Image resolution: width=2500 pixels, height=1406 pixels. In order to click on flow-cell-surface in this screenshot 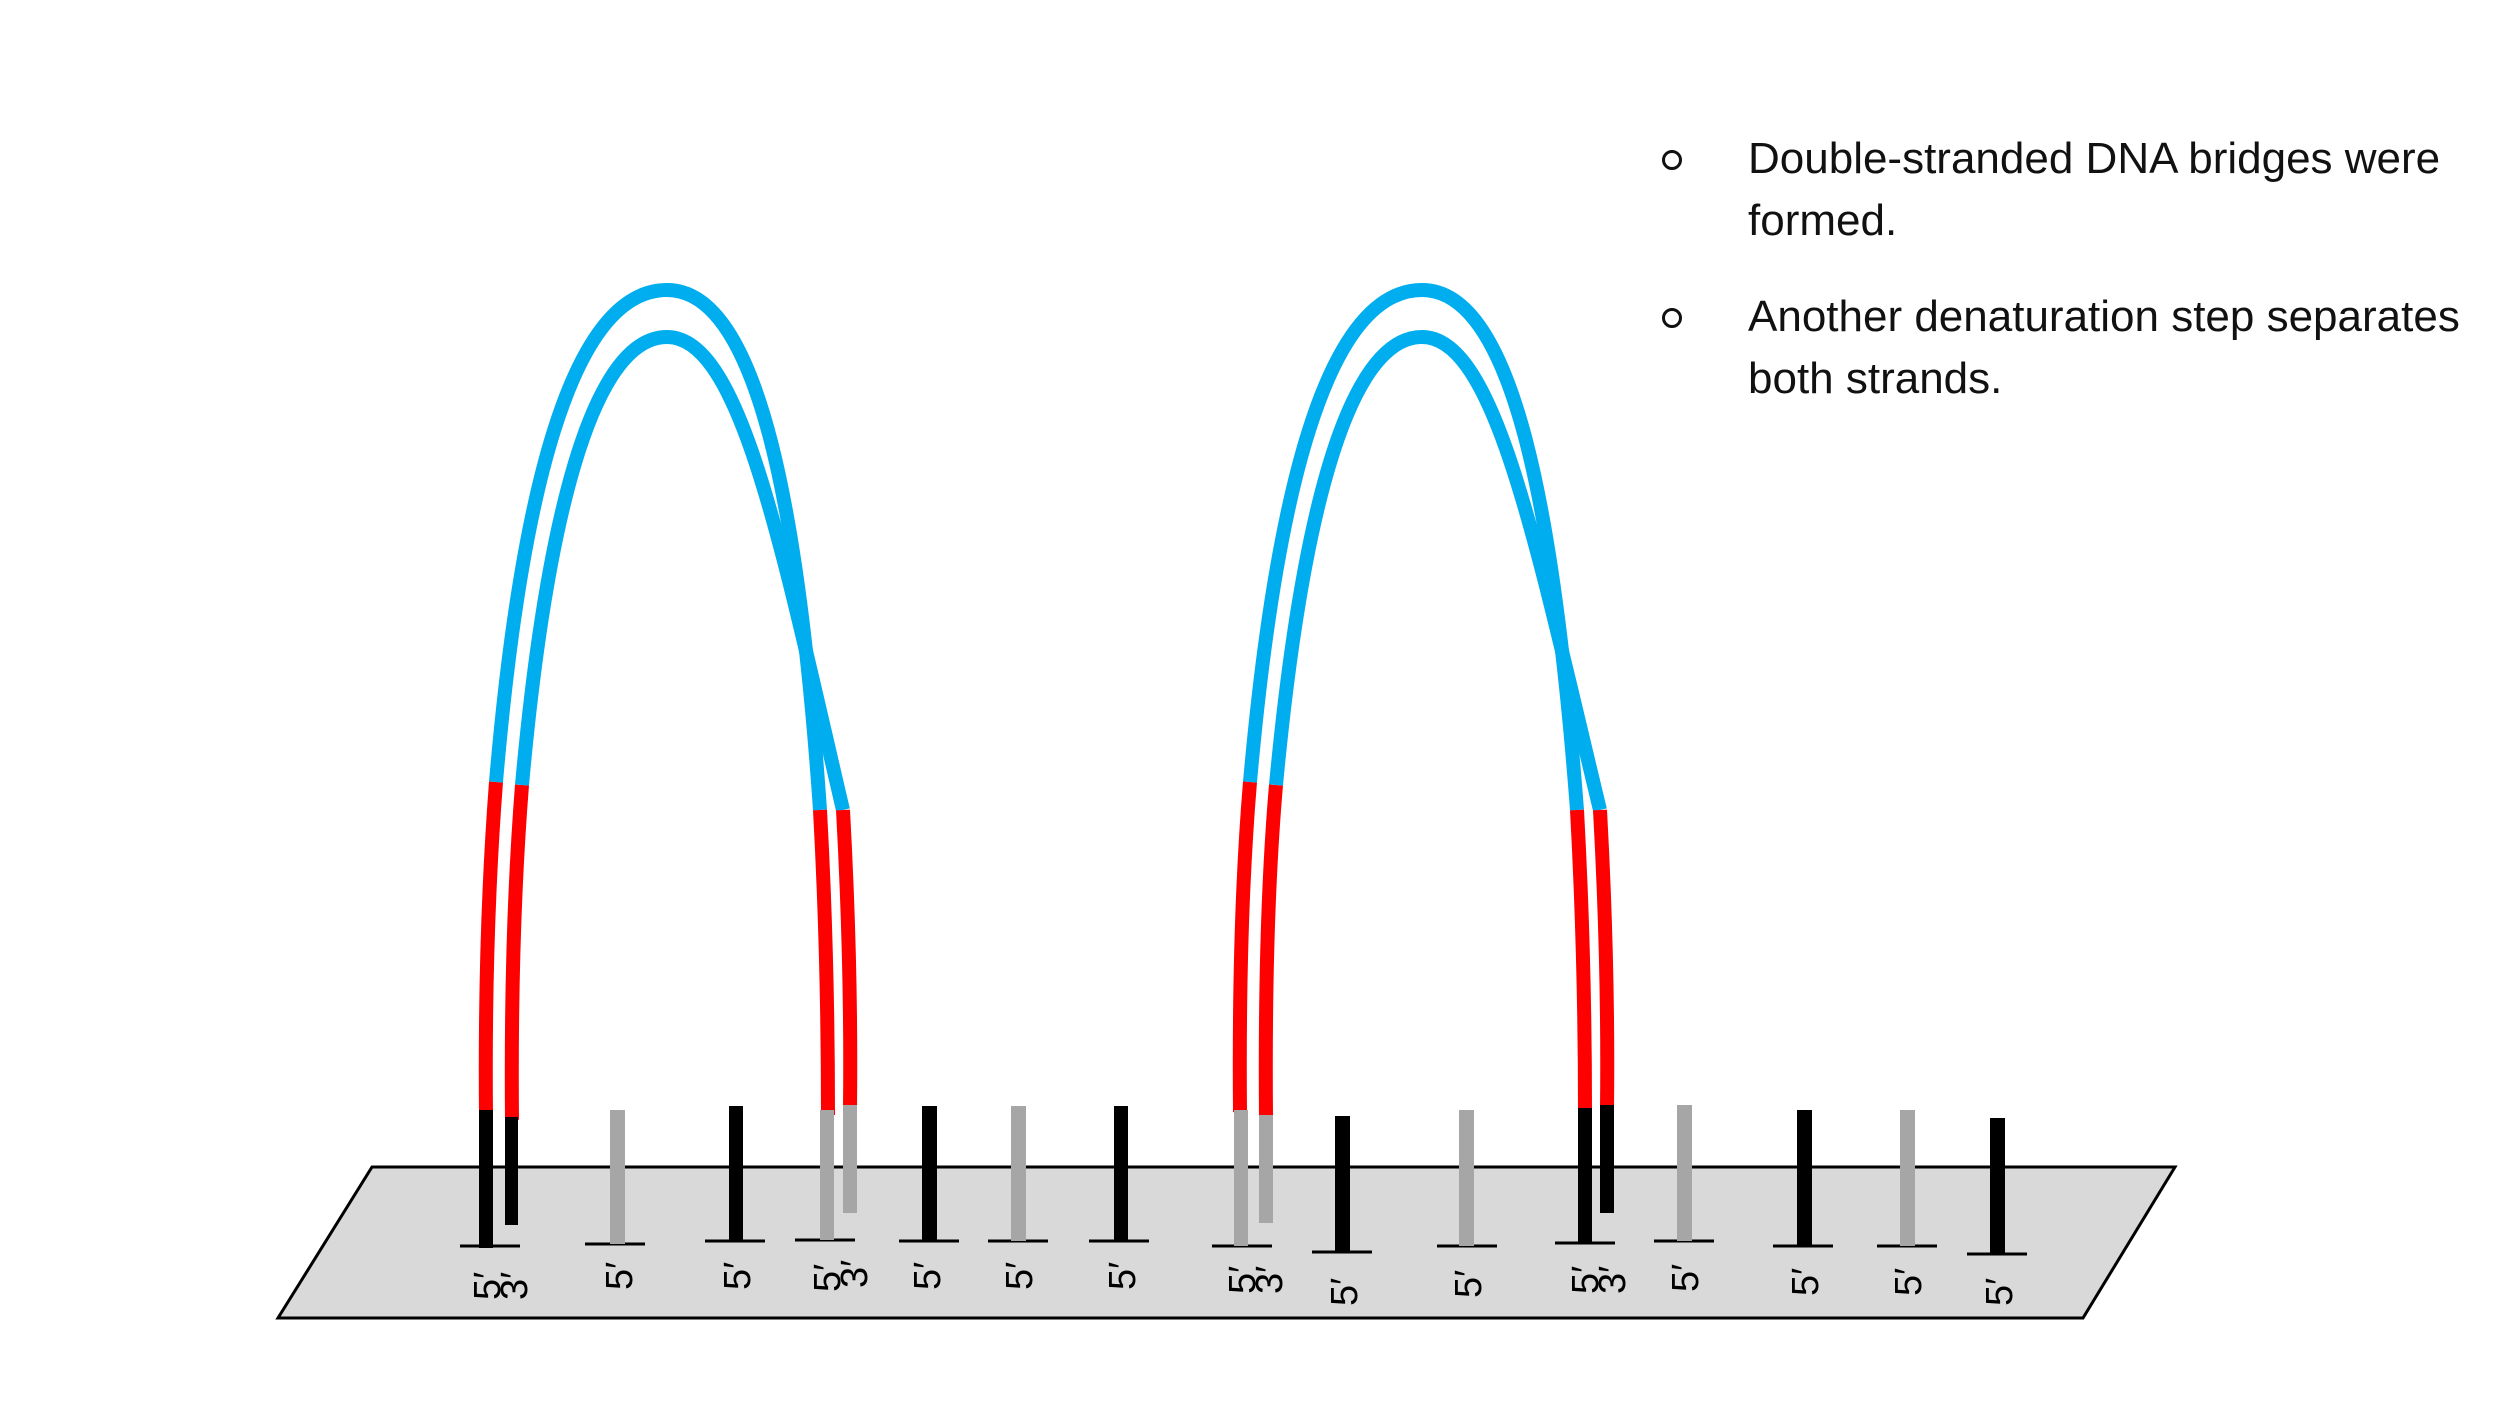, I will do `click(1226, 1242)`.